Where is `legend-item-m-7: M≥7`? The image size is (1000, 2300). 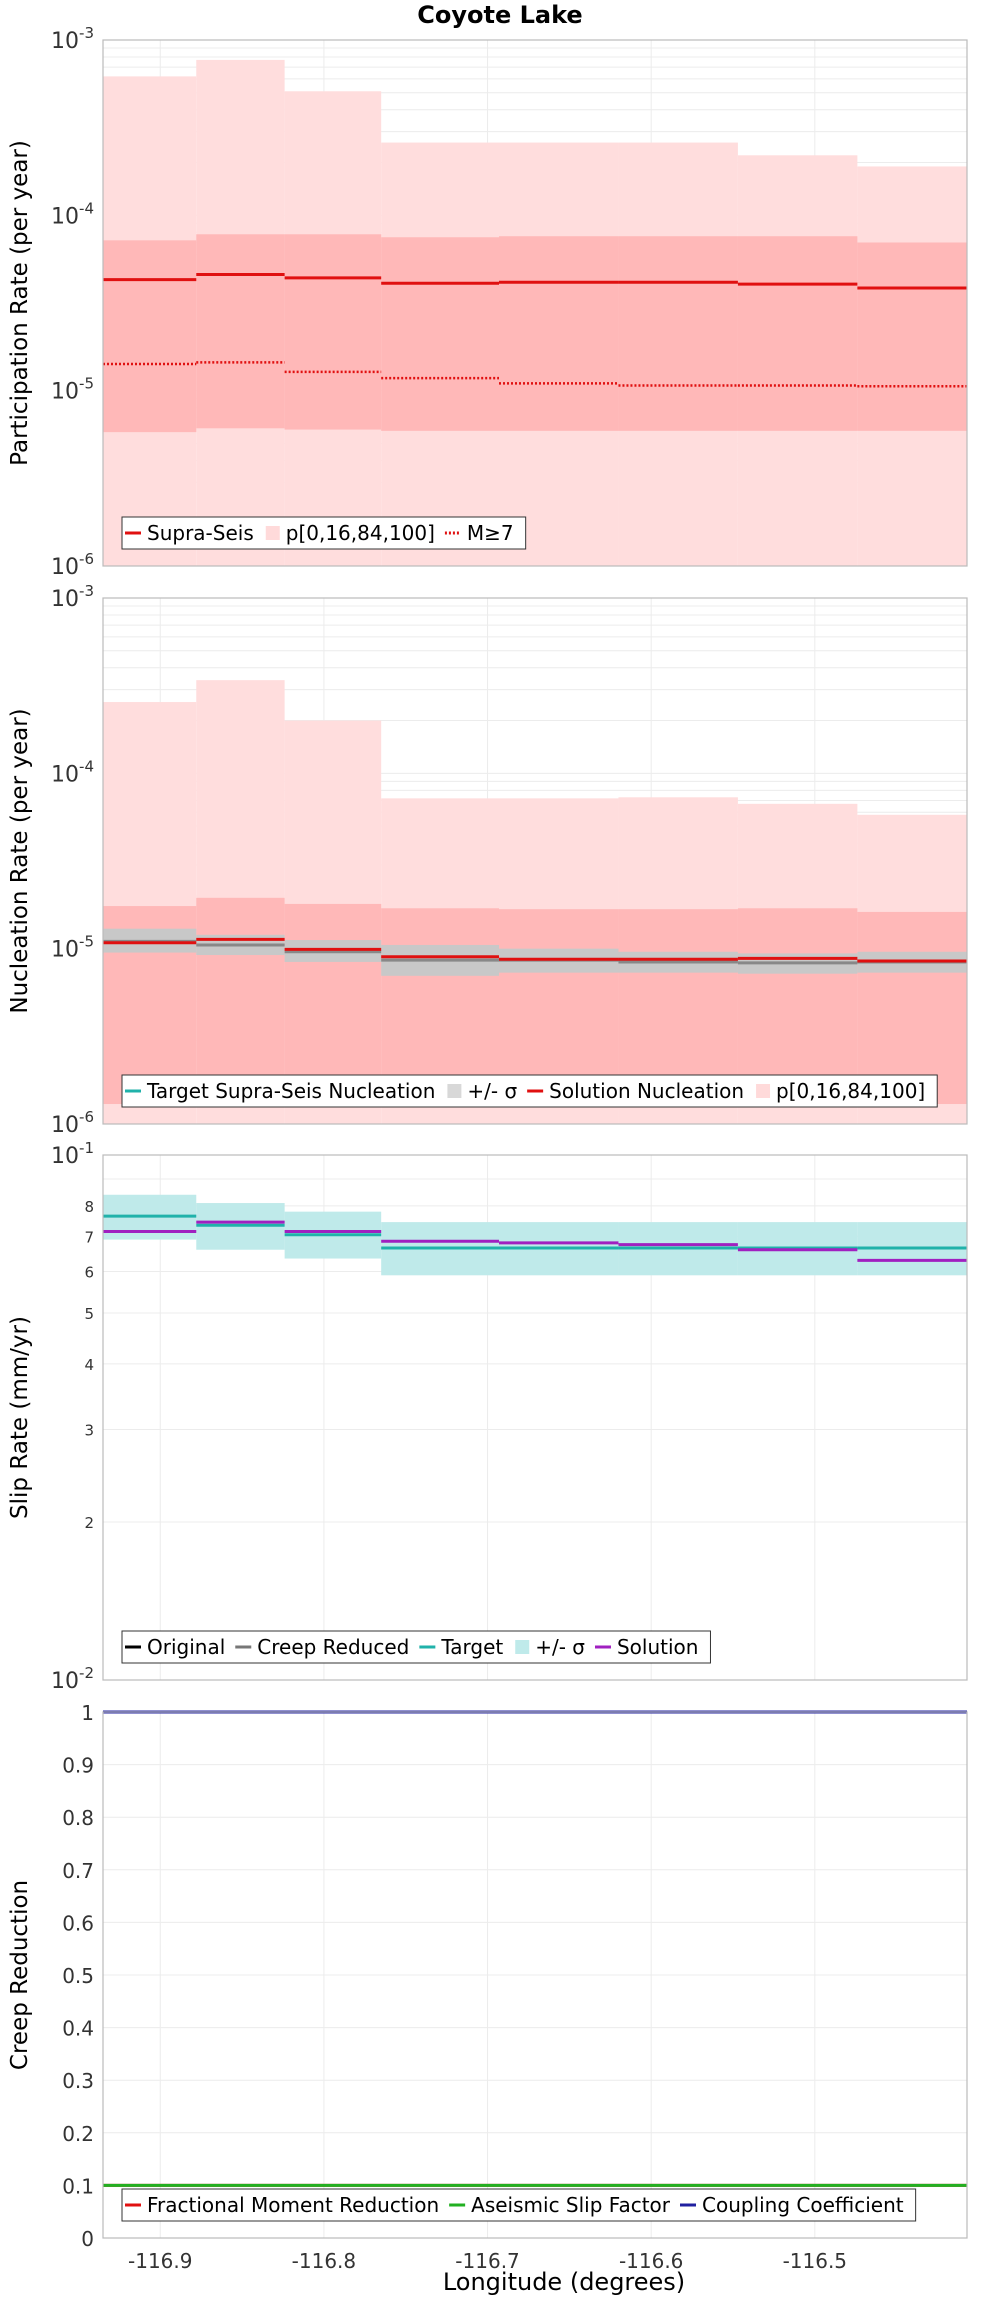 legend-item-m-7: M≥7 is located at coordinates (479, 533).